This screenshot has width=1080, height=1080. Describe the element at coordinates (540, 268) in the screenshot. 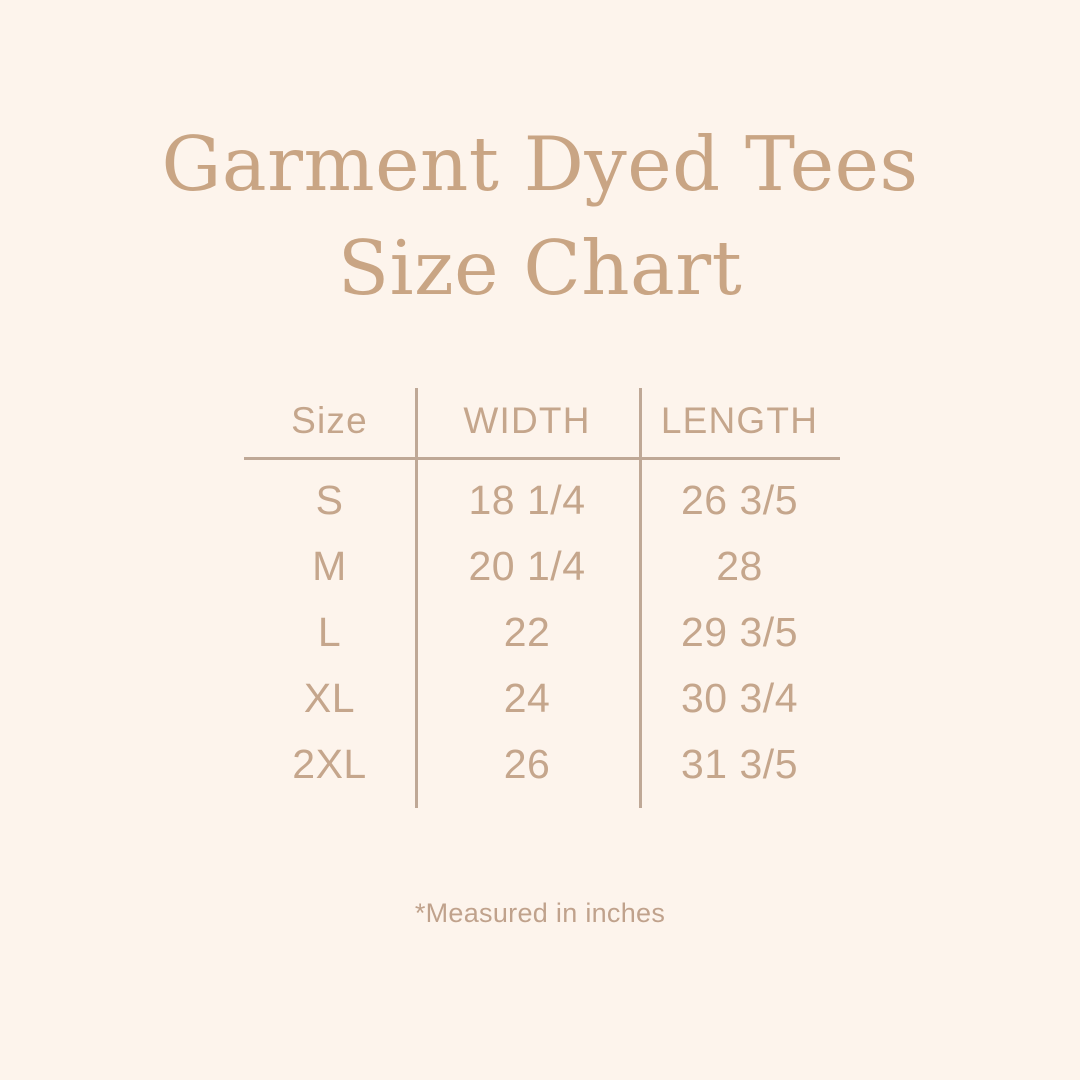

I see `title-line-2: Size Chart` at that location.